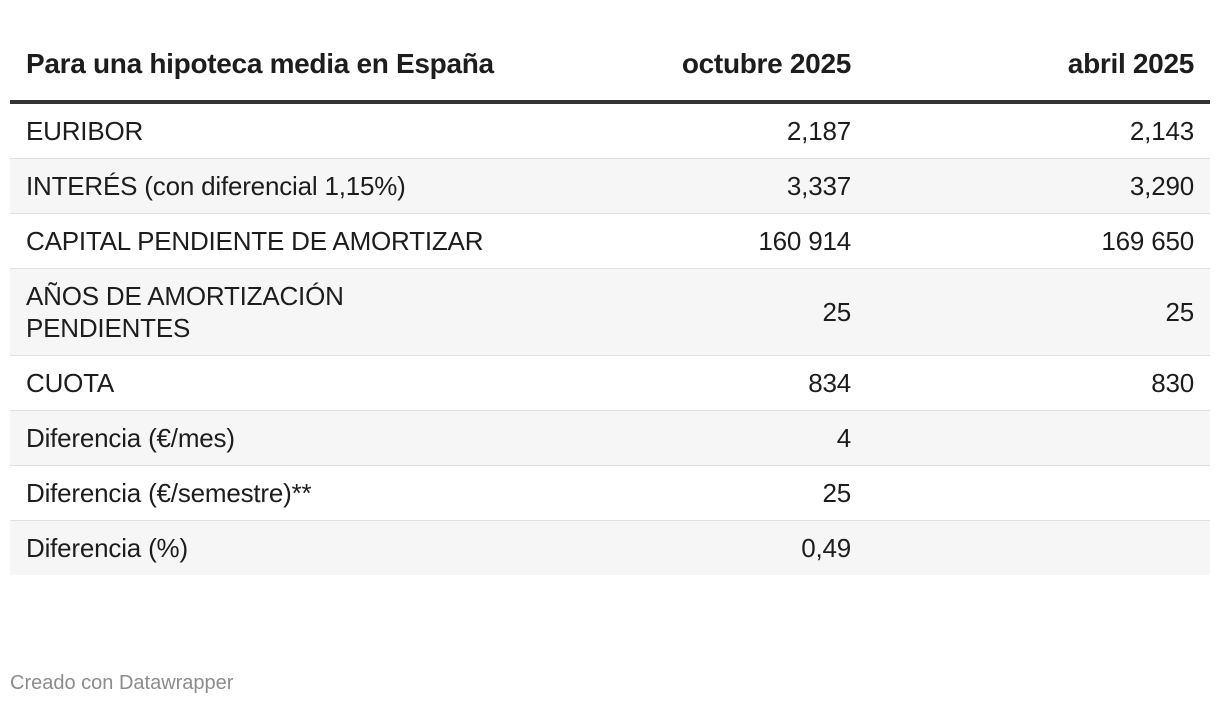 This screenshot has width=1220, height=708. I want to click on table-row: AÑOS DE AMORTIZACIÓN PENDIENTES 25 25, so click(610, 312).